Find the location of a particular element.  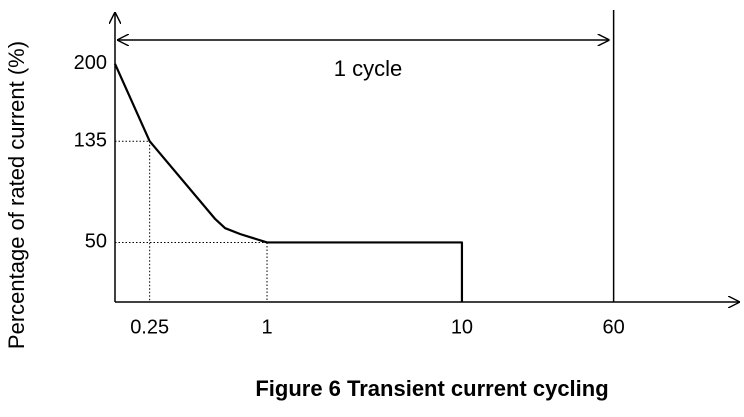

x-tick-label: 60 is located at coordinates (613, 327).